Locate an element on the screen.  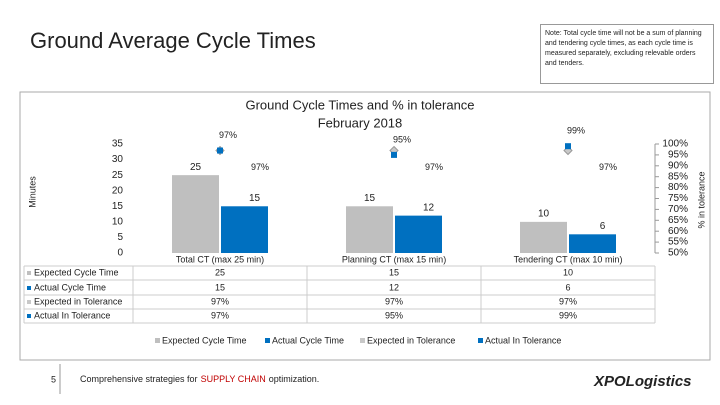
y2-tick-label: 70% is located at coordinates (678, 209).